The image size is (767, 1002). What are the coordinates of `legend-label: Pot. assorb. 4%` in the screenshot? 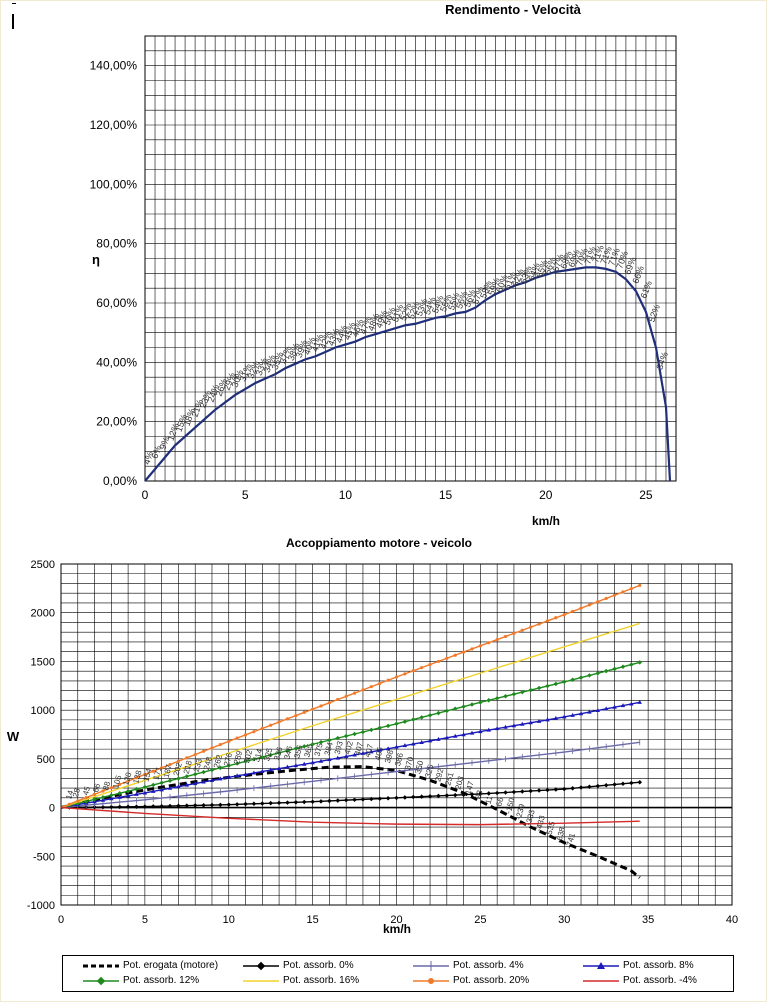 It's located at (488, 965).